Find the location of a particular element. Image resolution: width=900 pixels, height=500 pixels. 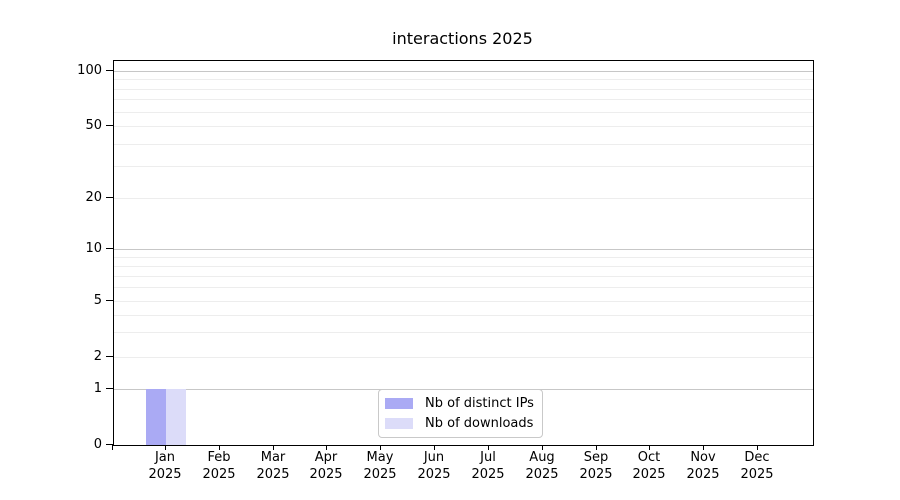

legend-item-distinct-ips: Nb of distinct IPs is located at coordinates (459, 403).